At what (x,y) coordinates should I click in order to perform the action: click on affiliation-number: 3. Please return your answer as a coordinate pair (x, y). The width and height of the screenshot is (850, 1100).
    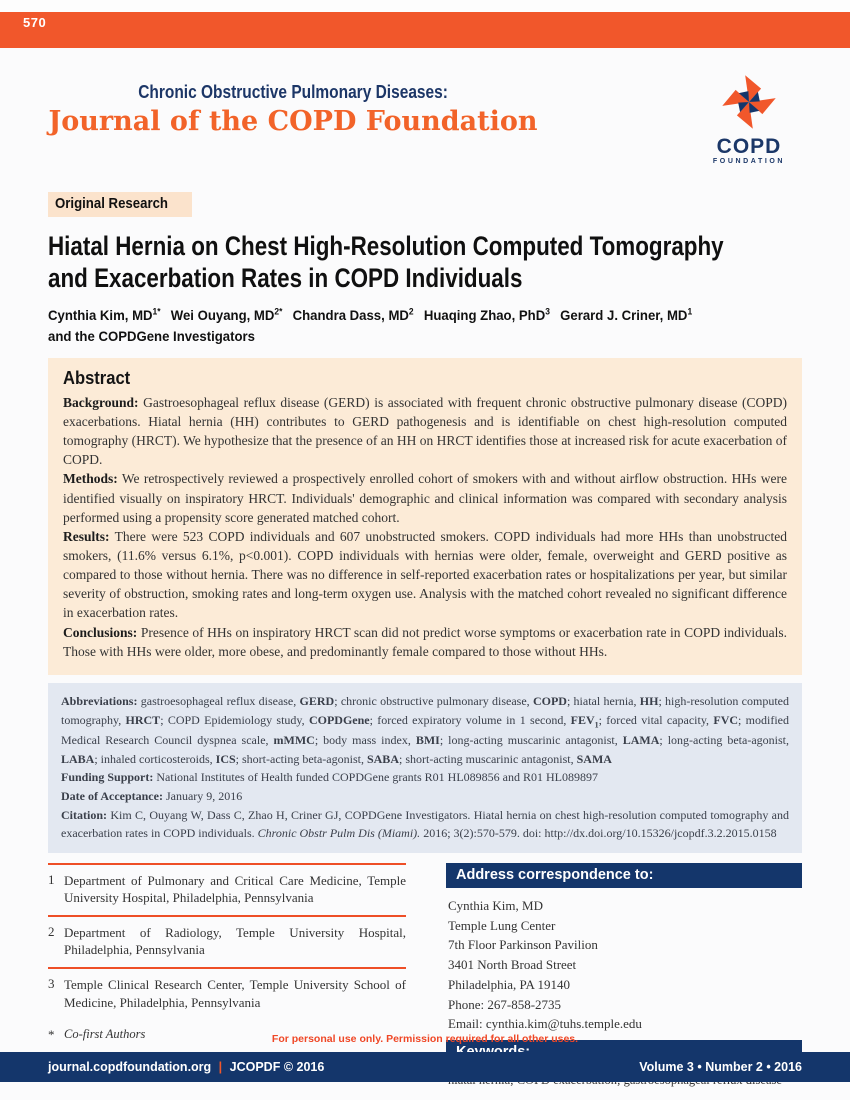
    Looking at the image, I should click on (51, 984).